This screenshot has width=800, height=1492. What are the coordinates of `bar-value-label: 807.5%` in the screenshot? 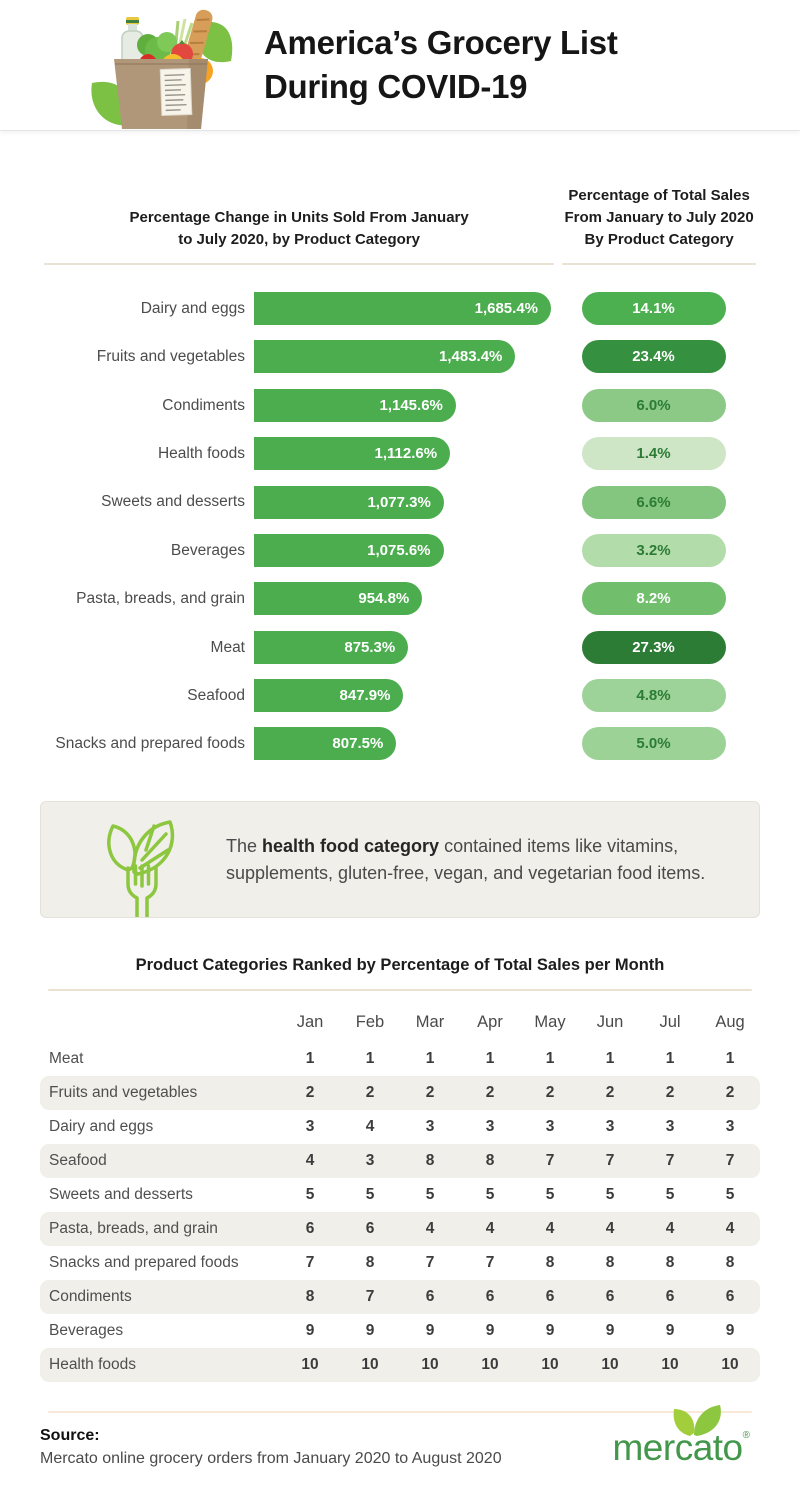 It's located at (358, 744).